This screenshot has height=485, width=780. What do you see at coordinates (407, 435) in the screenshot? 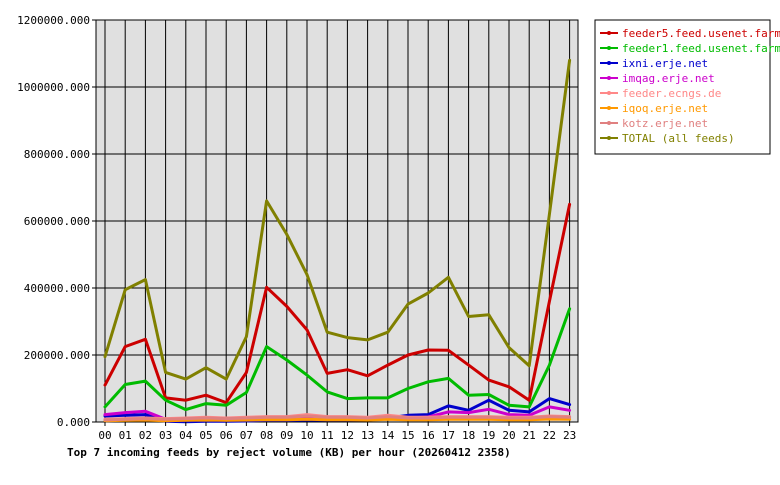
I see `x-tick-label: 15` at bounding box center [407, 435].